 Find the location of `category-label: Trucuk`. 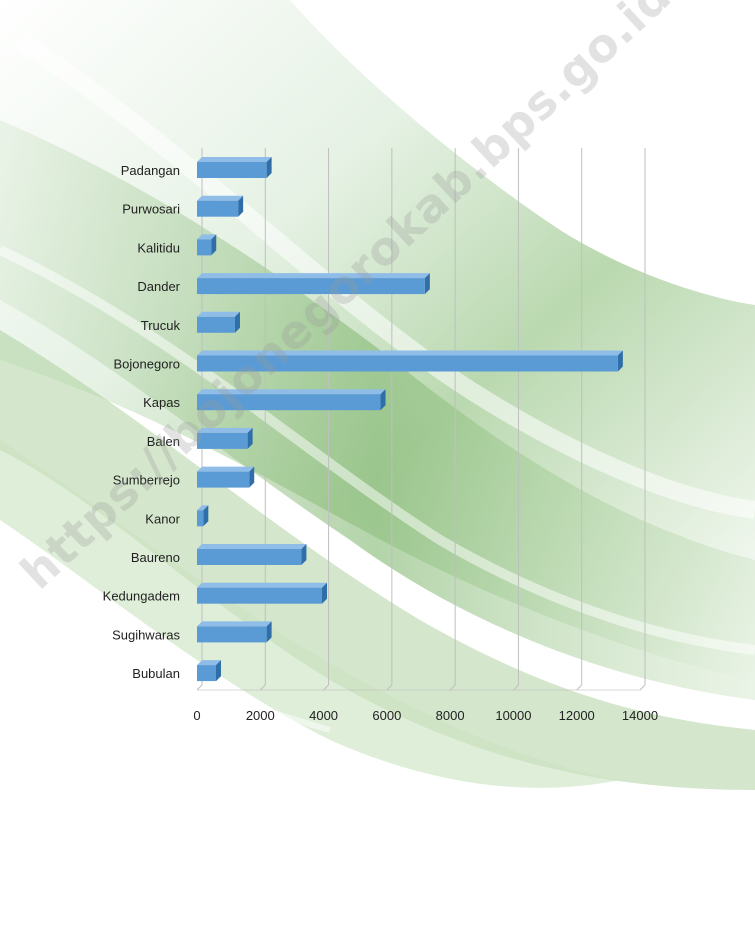

category-label: Trucuk is located at coordinates (161, 325).